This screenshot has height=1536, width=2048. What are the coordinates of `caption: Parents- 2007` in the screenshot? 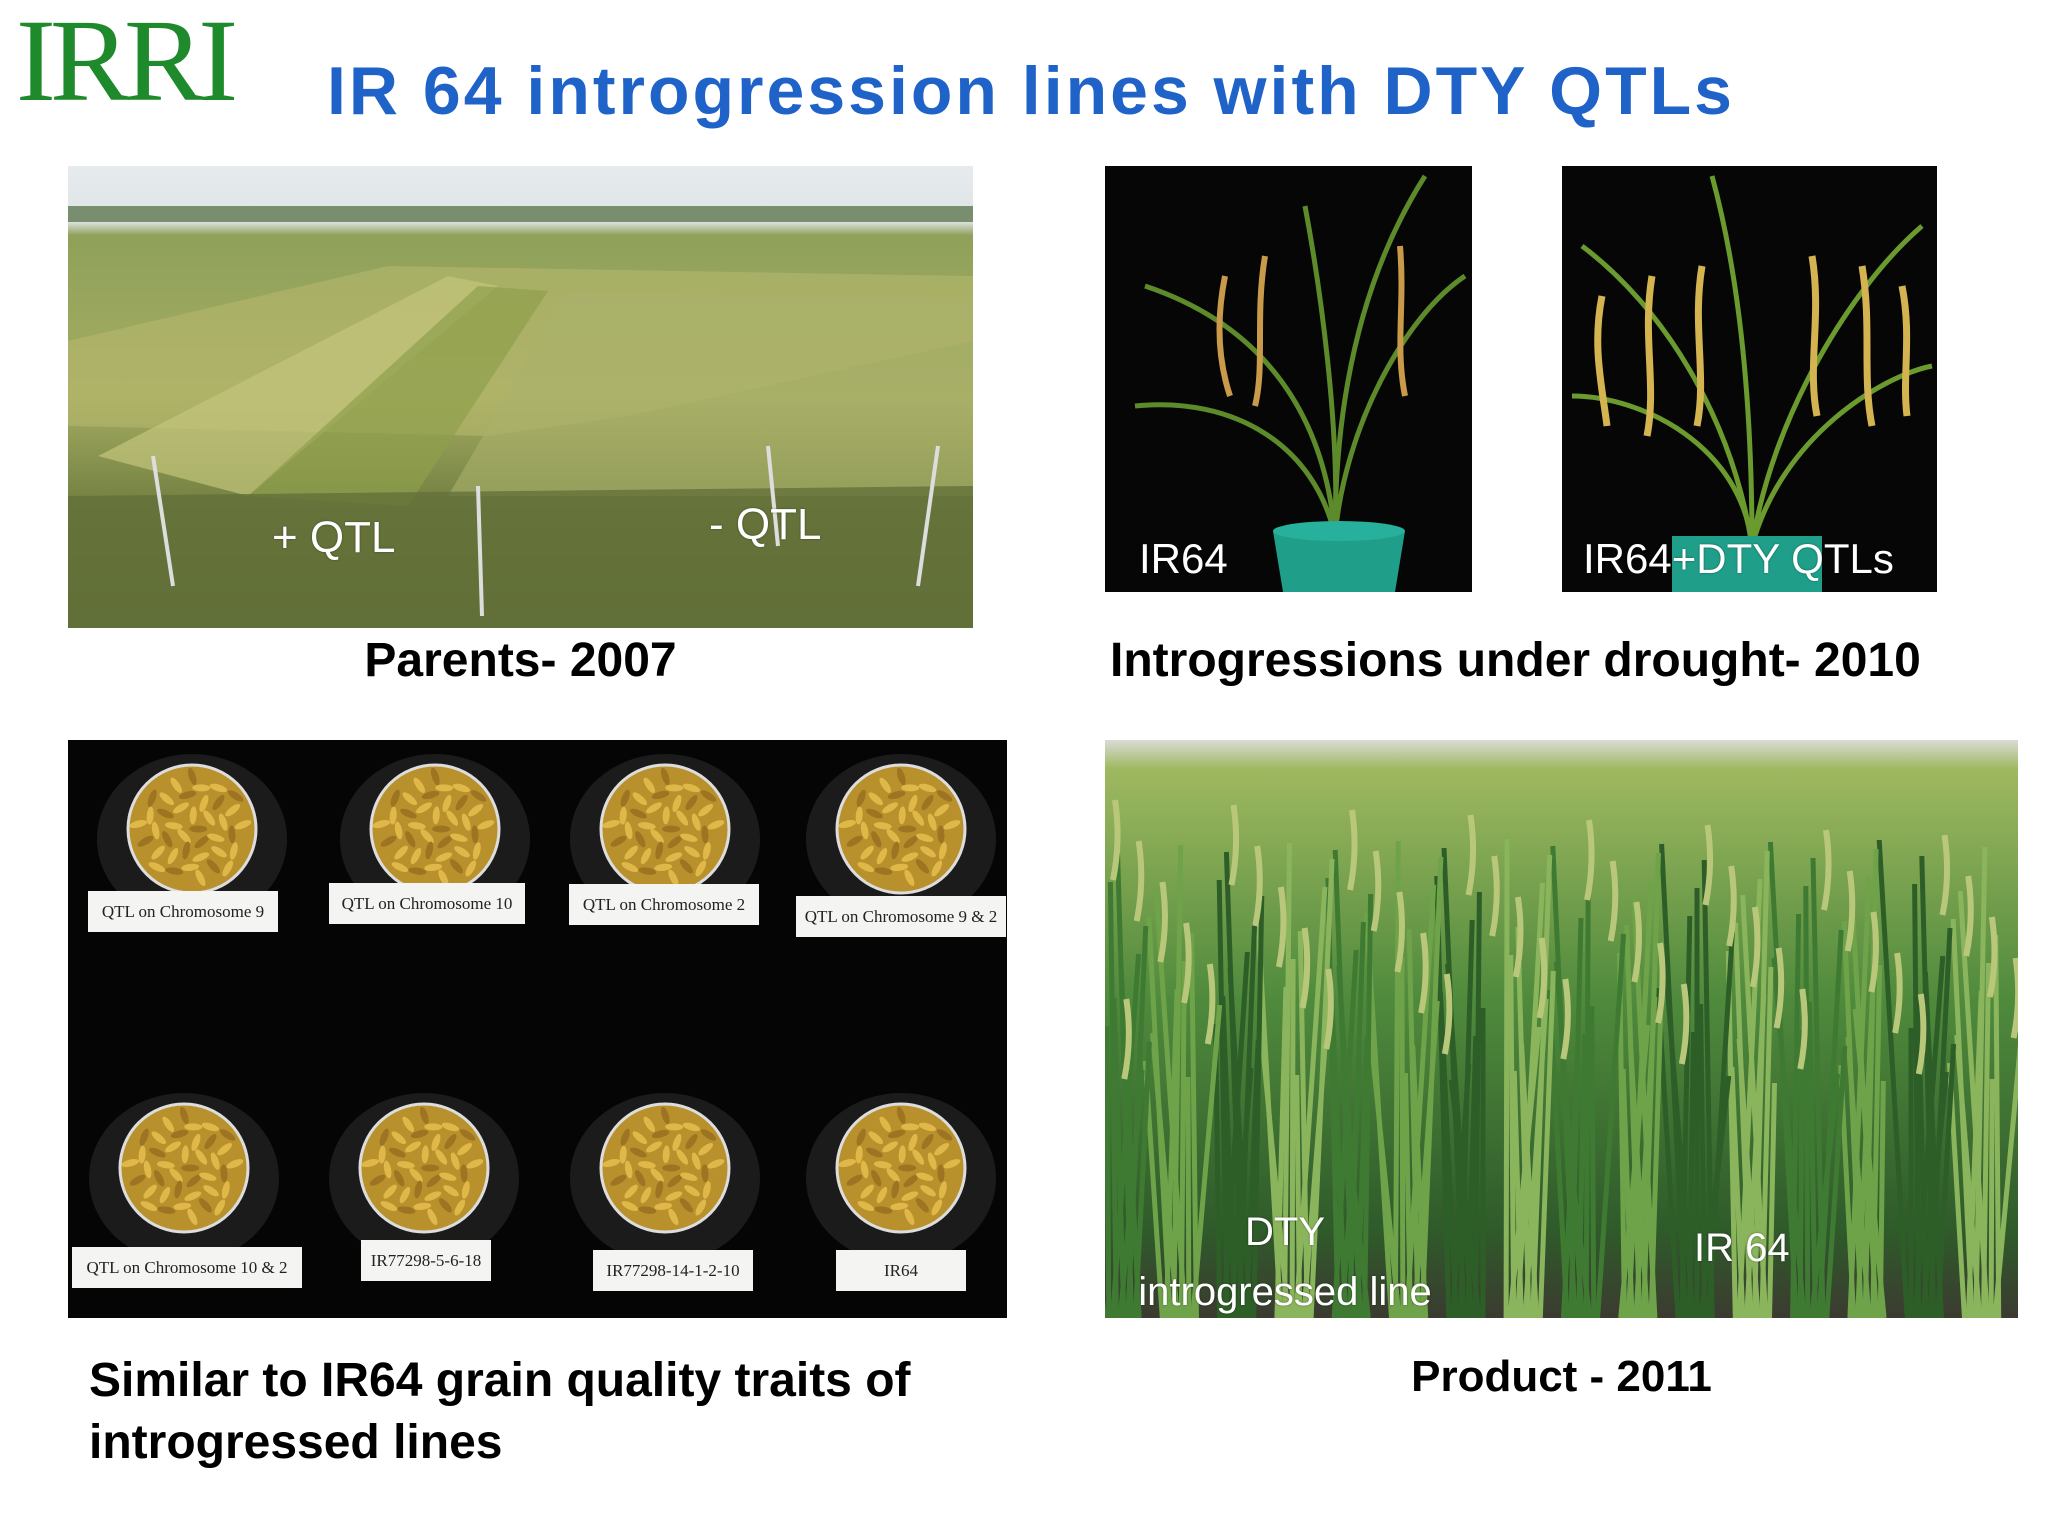 It's located at (520, 660).